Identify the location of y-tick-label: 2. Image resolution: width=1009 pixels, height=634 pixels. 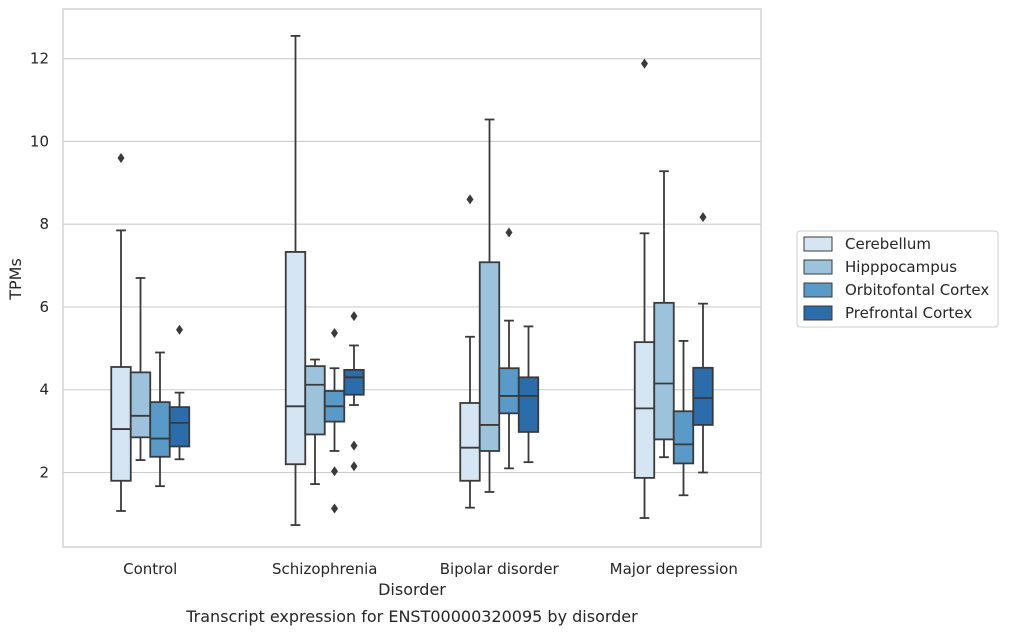
(44, 473).